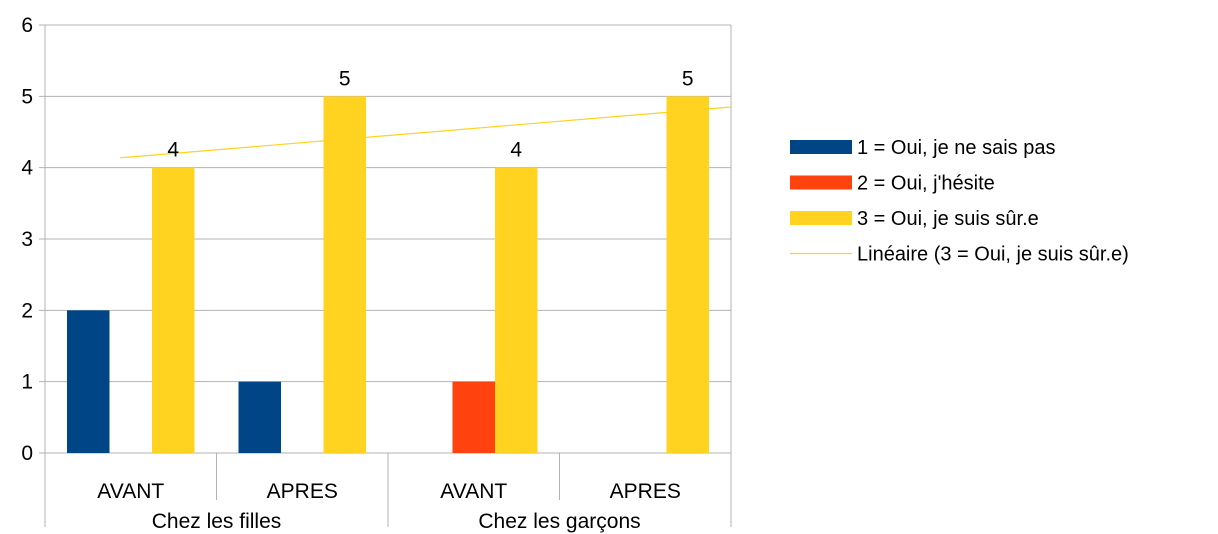 Image resolution: width=1218 pixels, height=534 pixels. Describe the element at coordinates (217, 521) in the screenshot. I see `x-group-label: Chez les filles` at that location.